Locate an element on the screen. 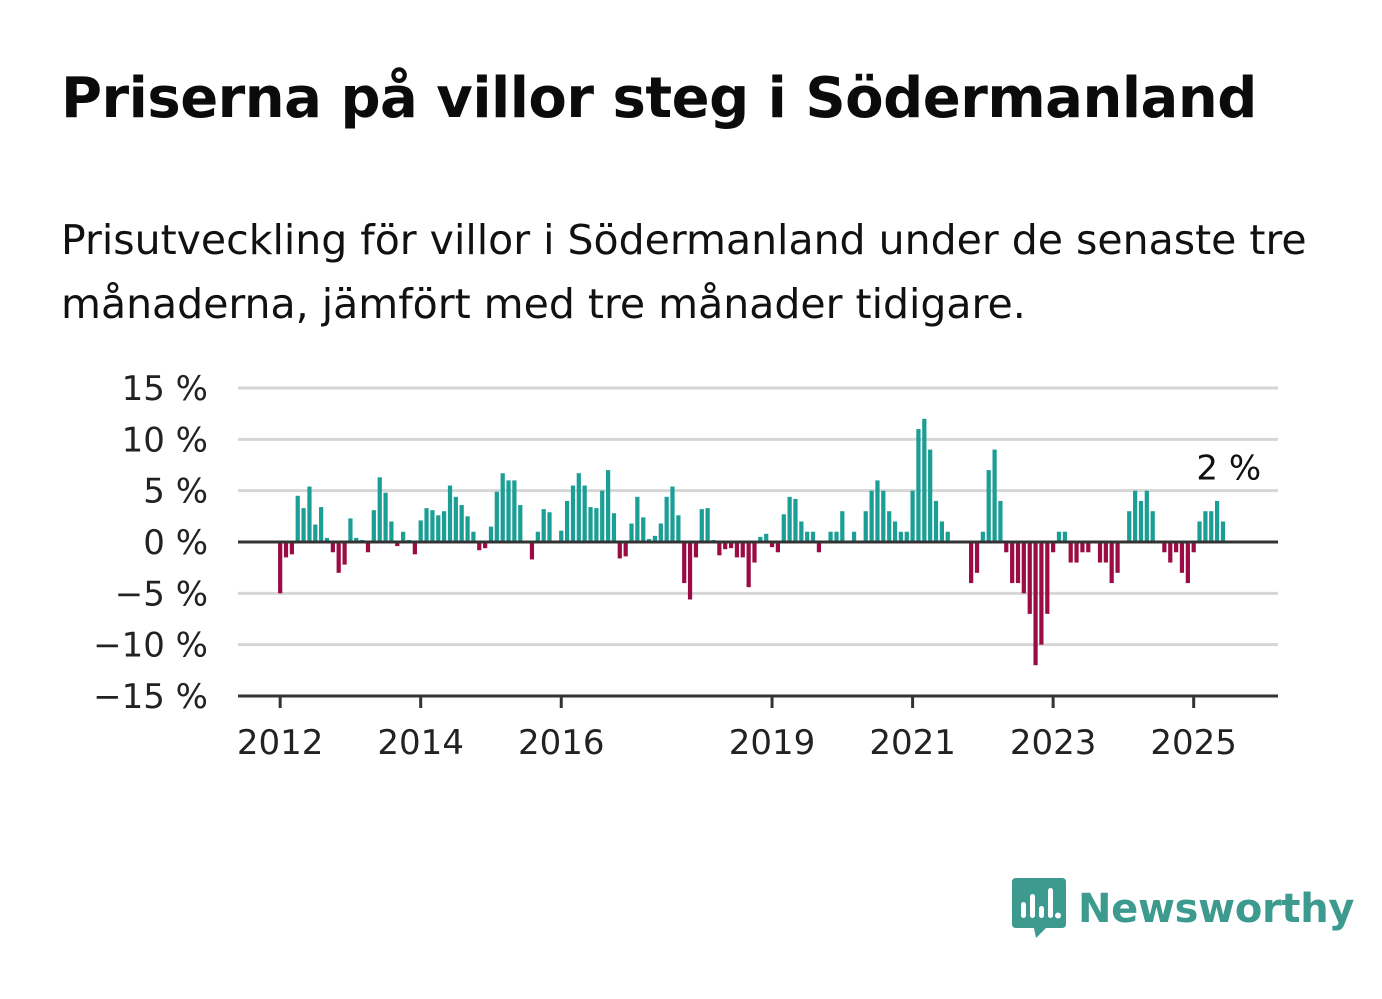 Image resolution: width=1382 pixels, height=999 pixels. y-tick-label: 10 % is located at coordinates (165, 440).